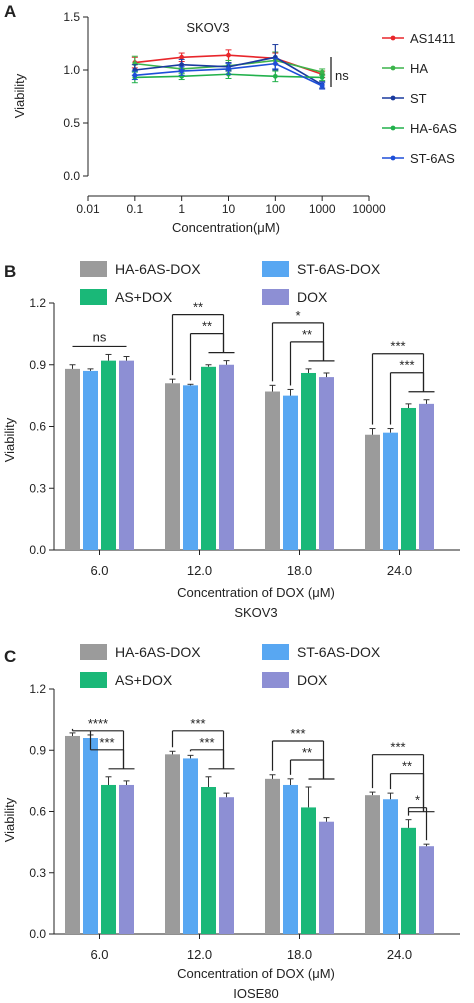  What do you see at coordinates (432, 38) in the screenshot?
I see `legend-label: AS1411` at bounding box center [432, 38].